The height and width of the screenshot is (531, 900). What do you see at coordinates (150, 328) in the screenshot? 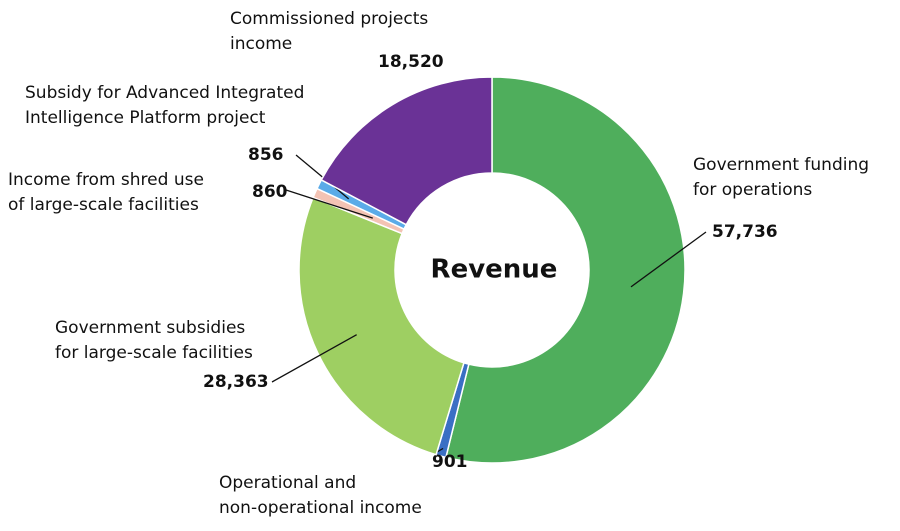
I see `slice-label: Government subsidies` at bounding box center [150, 328].